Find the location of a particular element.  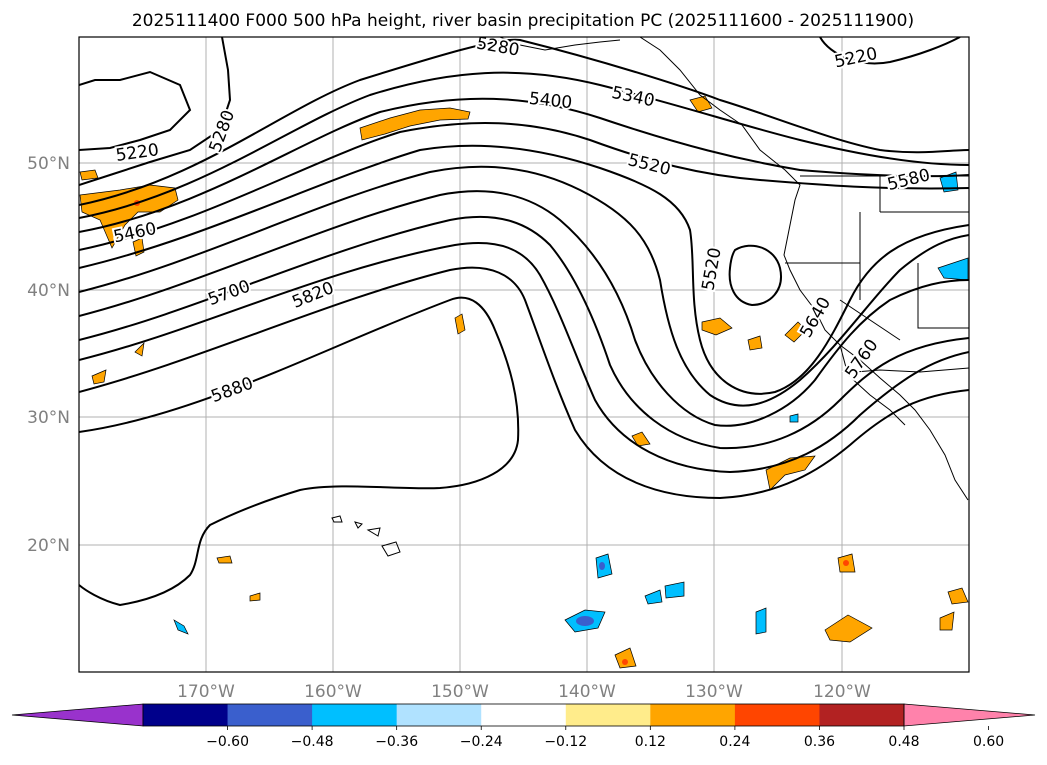

hawaii-islands is located at coordinates (366, 536).